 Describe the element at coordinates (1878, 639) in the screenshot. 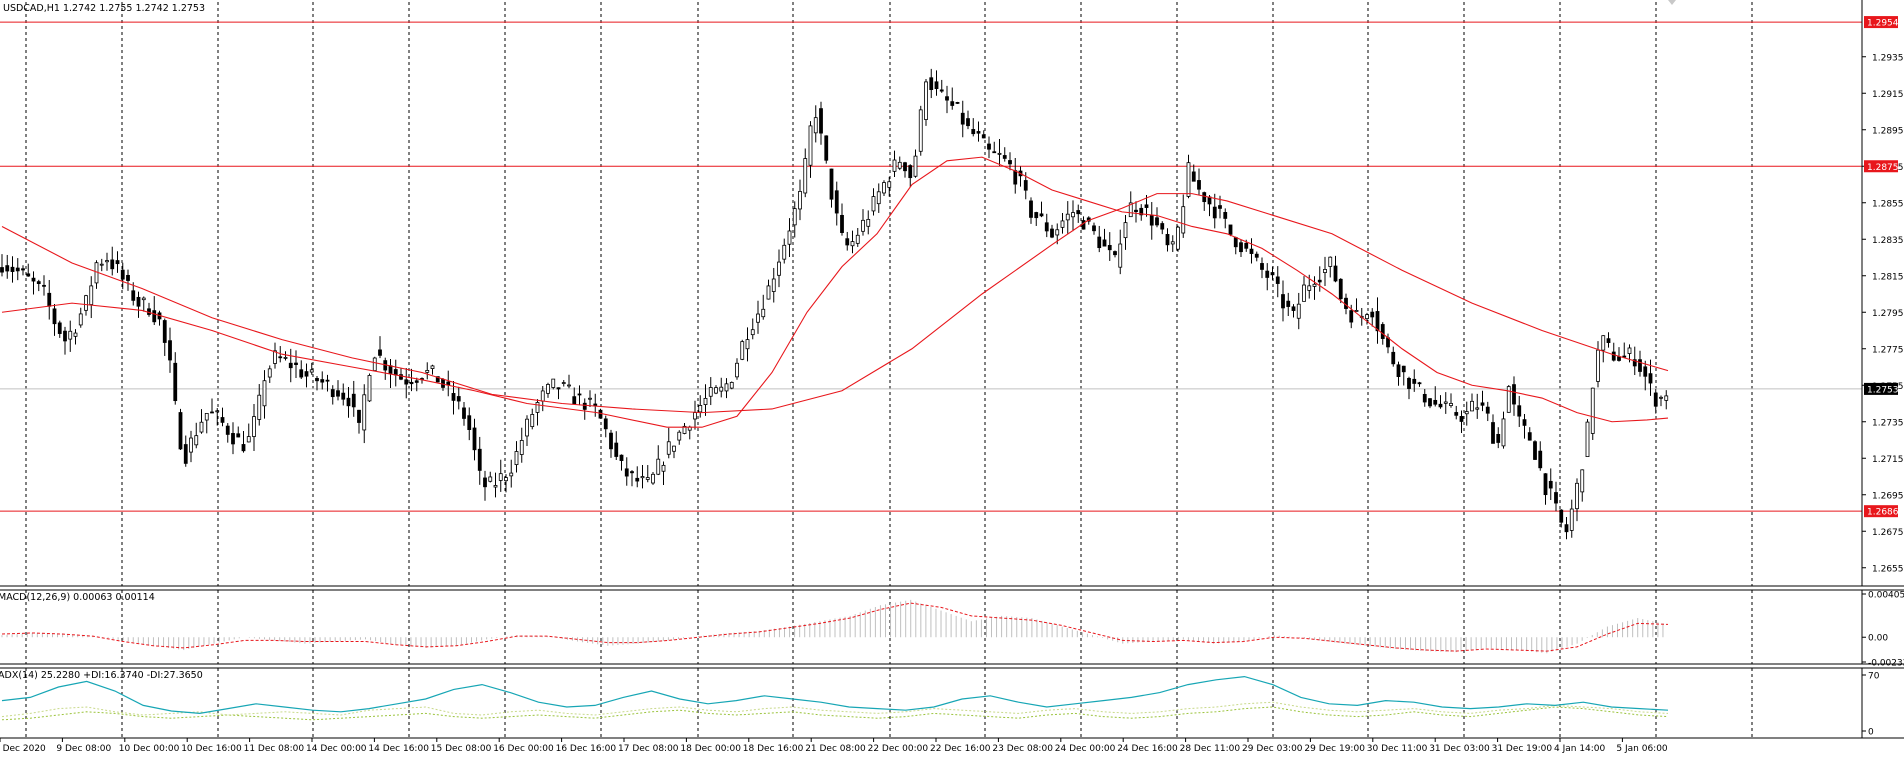

I see `macd-tick-label: 0.00` at that location.